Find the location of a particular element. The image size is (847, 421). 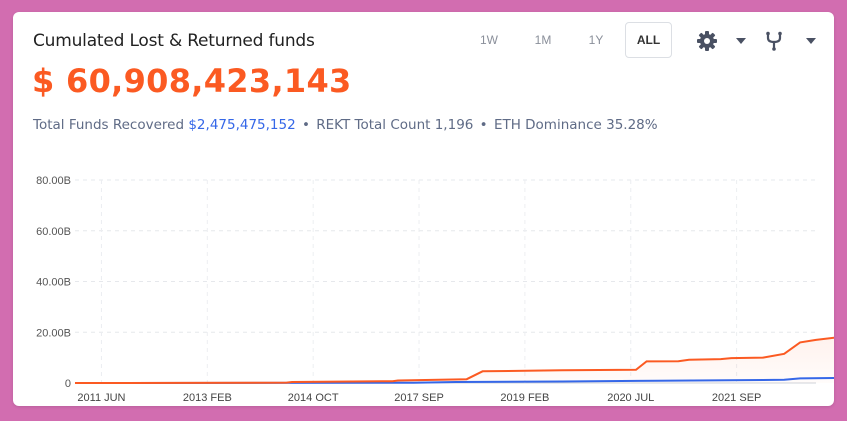

y-tick-label: 40.00B is located at coordinates (53, 283).